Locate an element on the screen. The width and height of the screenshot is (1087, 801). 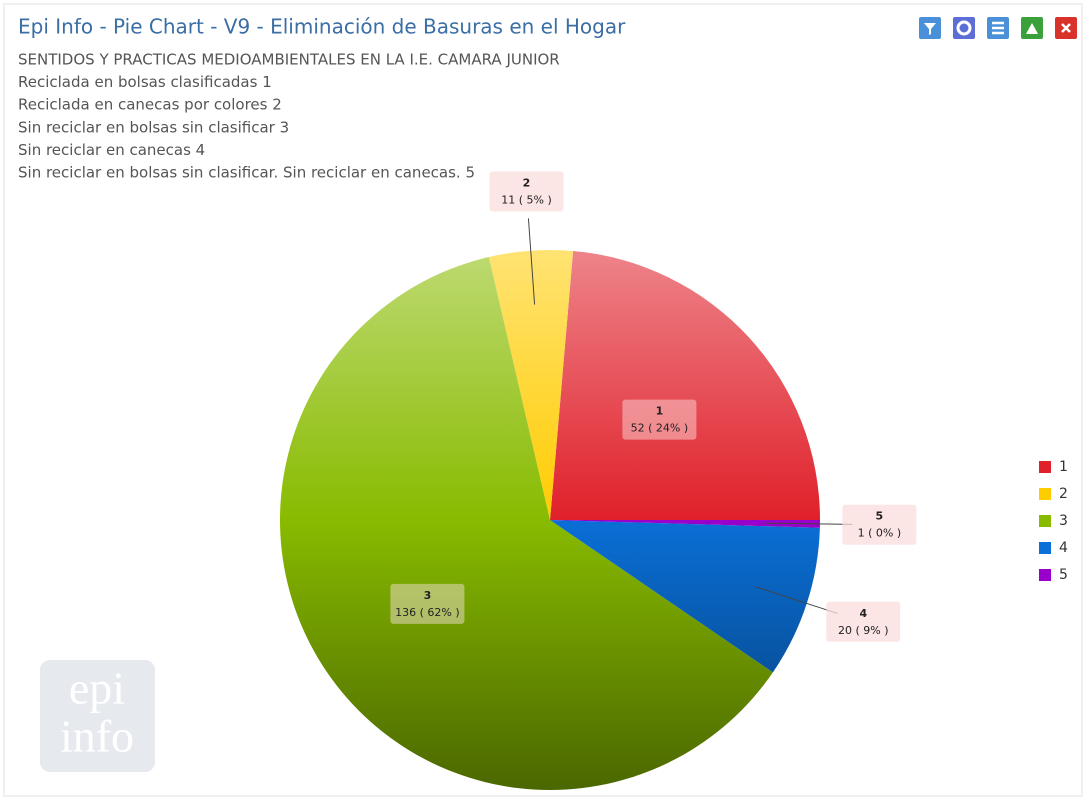
legend-label: 5 is located at coordinates (1063, 575).